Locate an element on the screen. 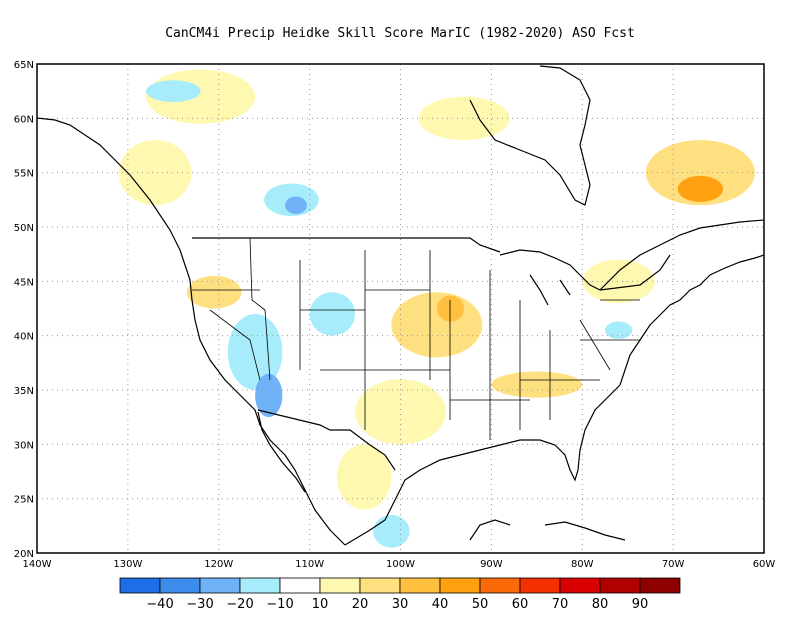 This screenshot has height=618, width=800. east-coastline is located at coordinates (691, 320).